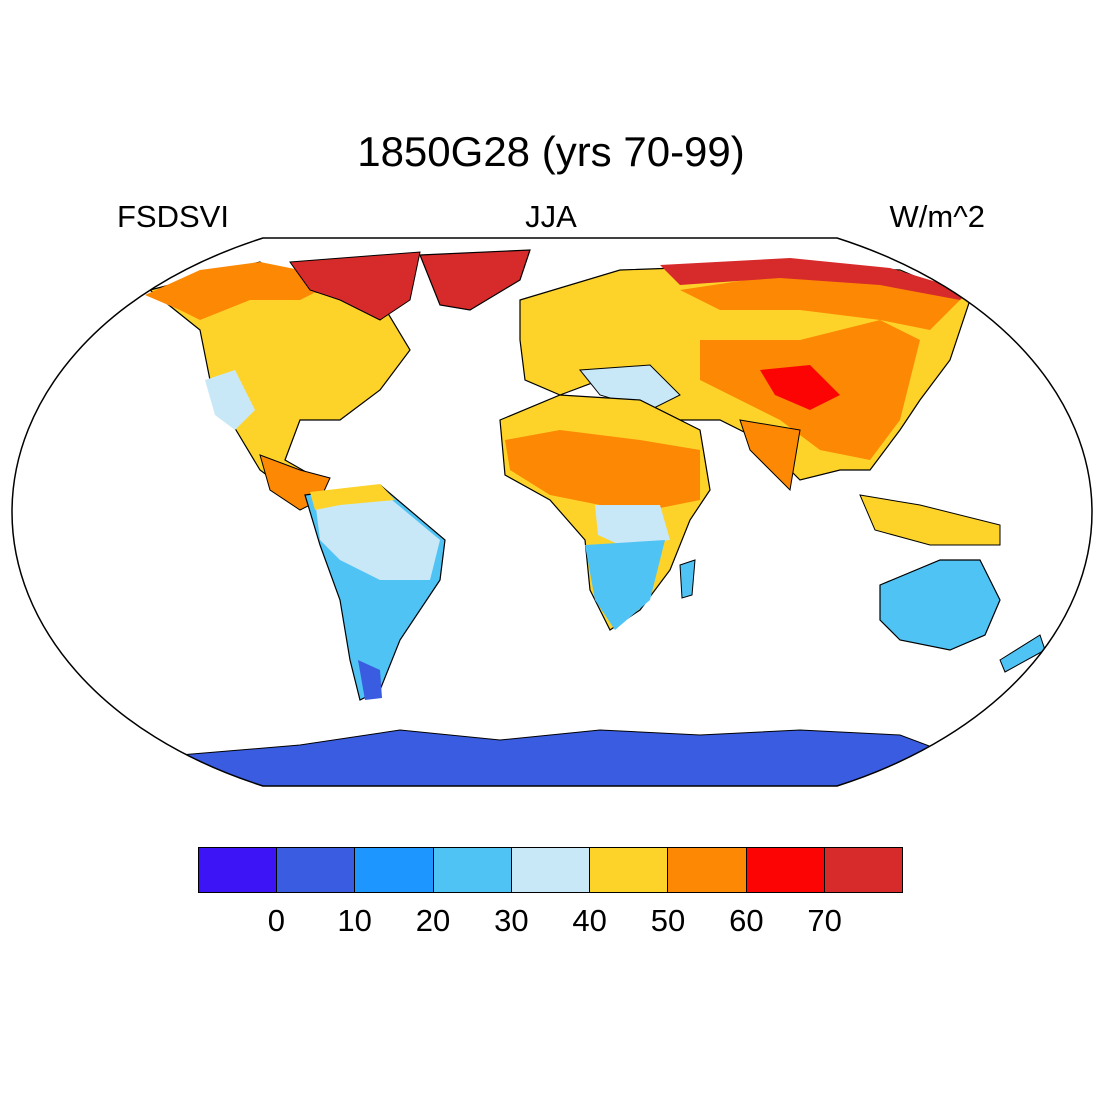 This screenshot has width=1102, height=1102. What do you see at coordinates (352, 497) in the screenshot?
I see `region-south-america-north` at bounding box center [352, 497].